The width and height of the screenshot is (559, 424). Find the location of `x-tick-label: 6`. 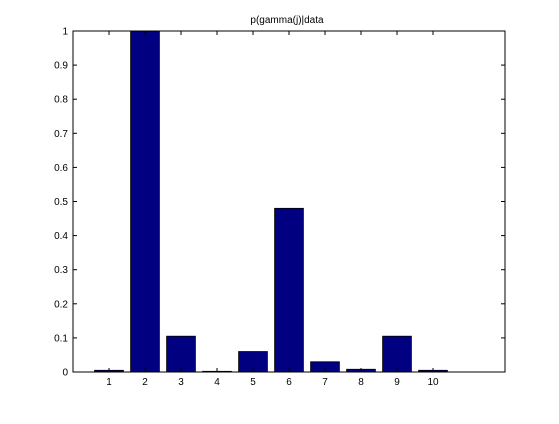

x-tick-label: 6 is located at coordinates (289, 382).